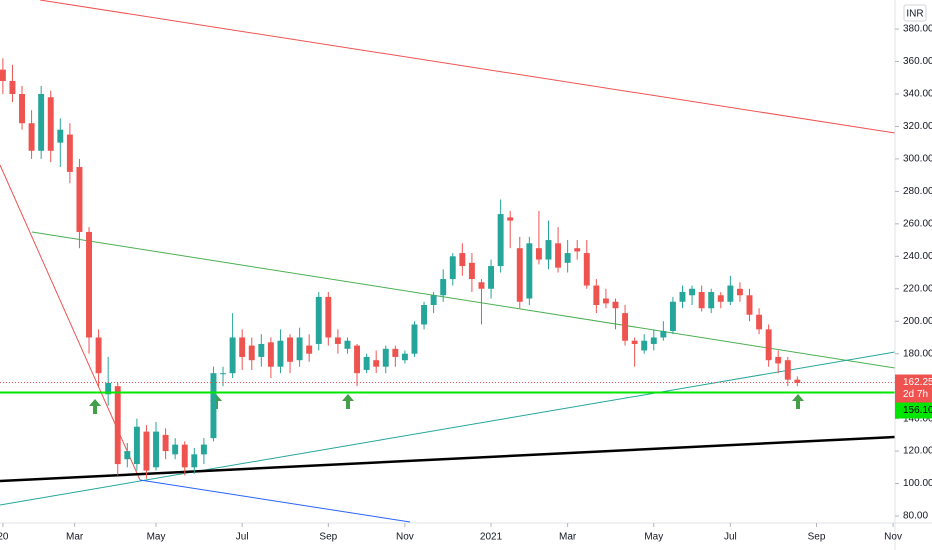 This screenshot has height=550, width=932. I want to click on y-tick-label: 80.00, so click(915, 516).